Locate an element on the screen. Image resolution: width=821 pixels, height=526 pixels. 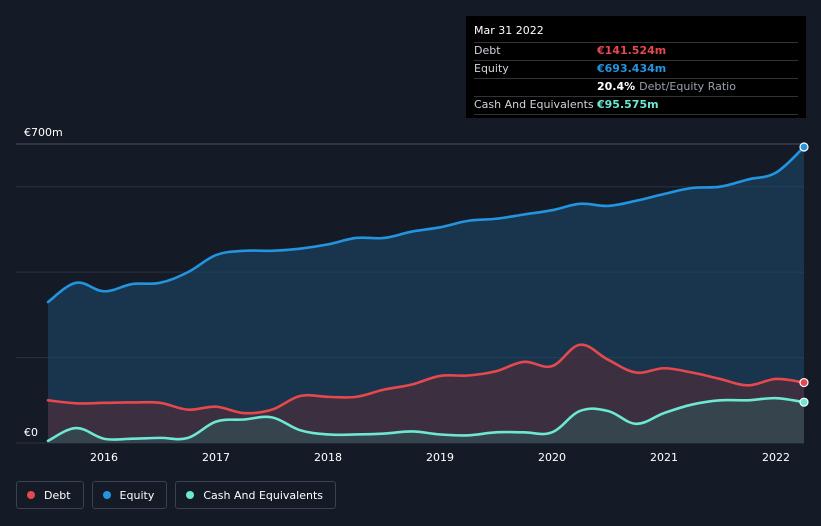
chart-legend: Debt Equity Cash And Equivalents is located at coordinates (178, 495).